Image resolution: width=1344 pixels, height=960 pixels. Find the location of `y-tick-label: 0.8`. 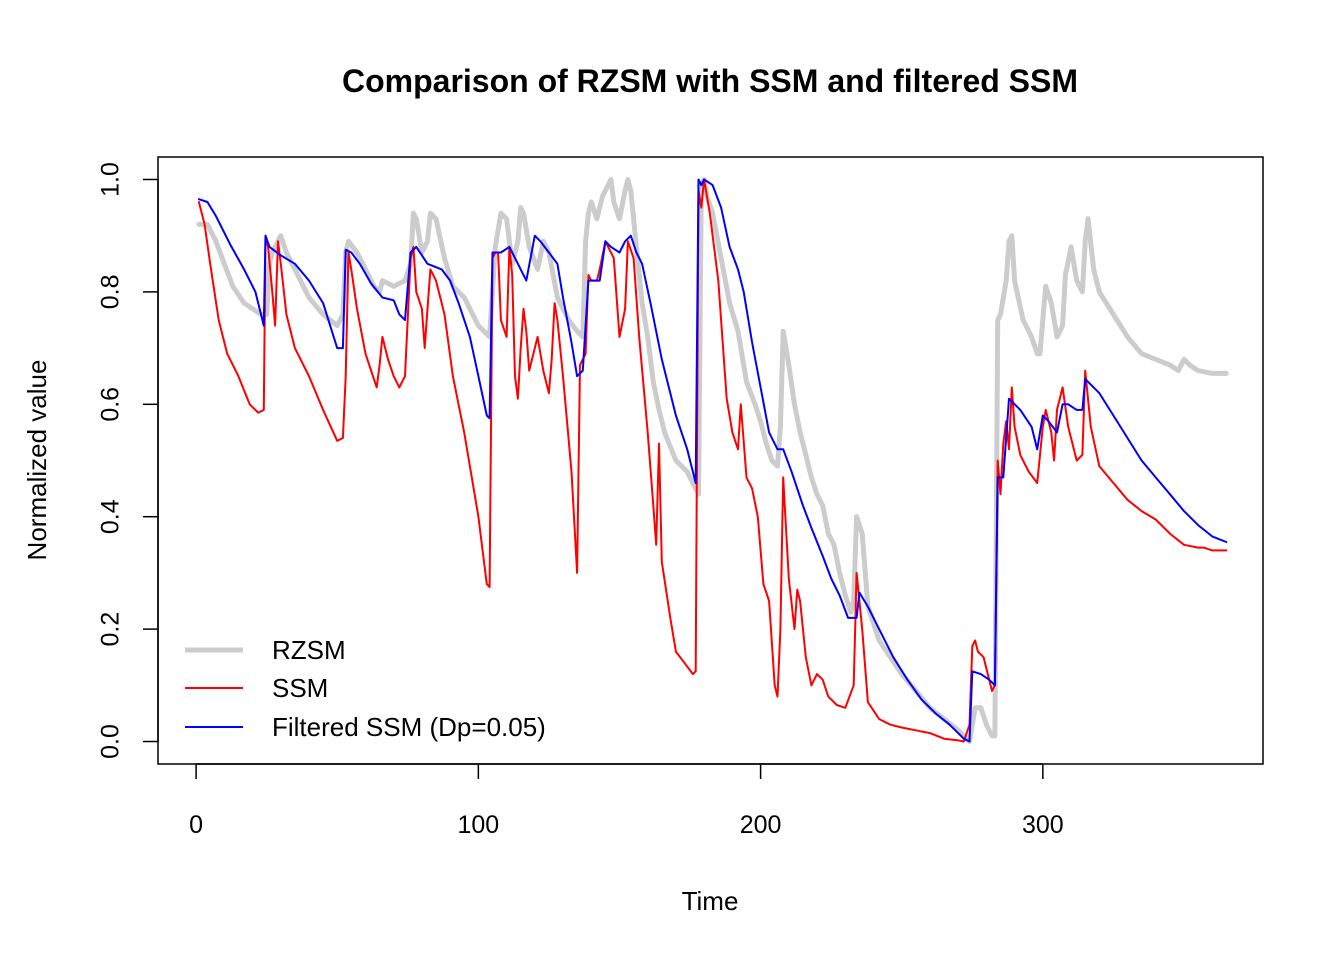

y-tick-label: 0.8 is located at coordinates (111, 292).